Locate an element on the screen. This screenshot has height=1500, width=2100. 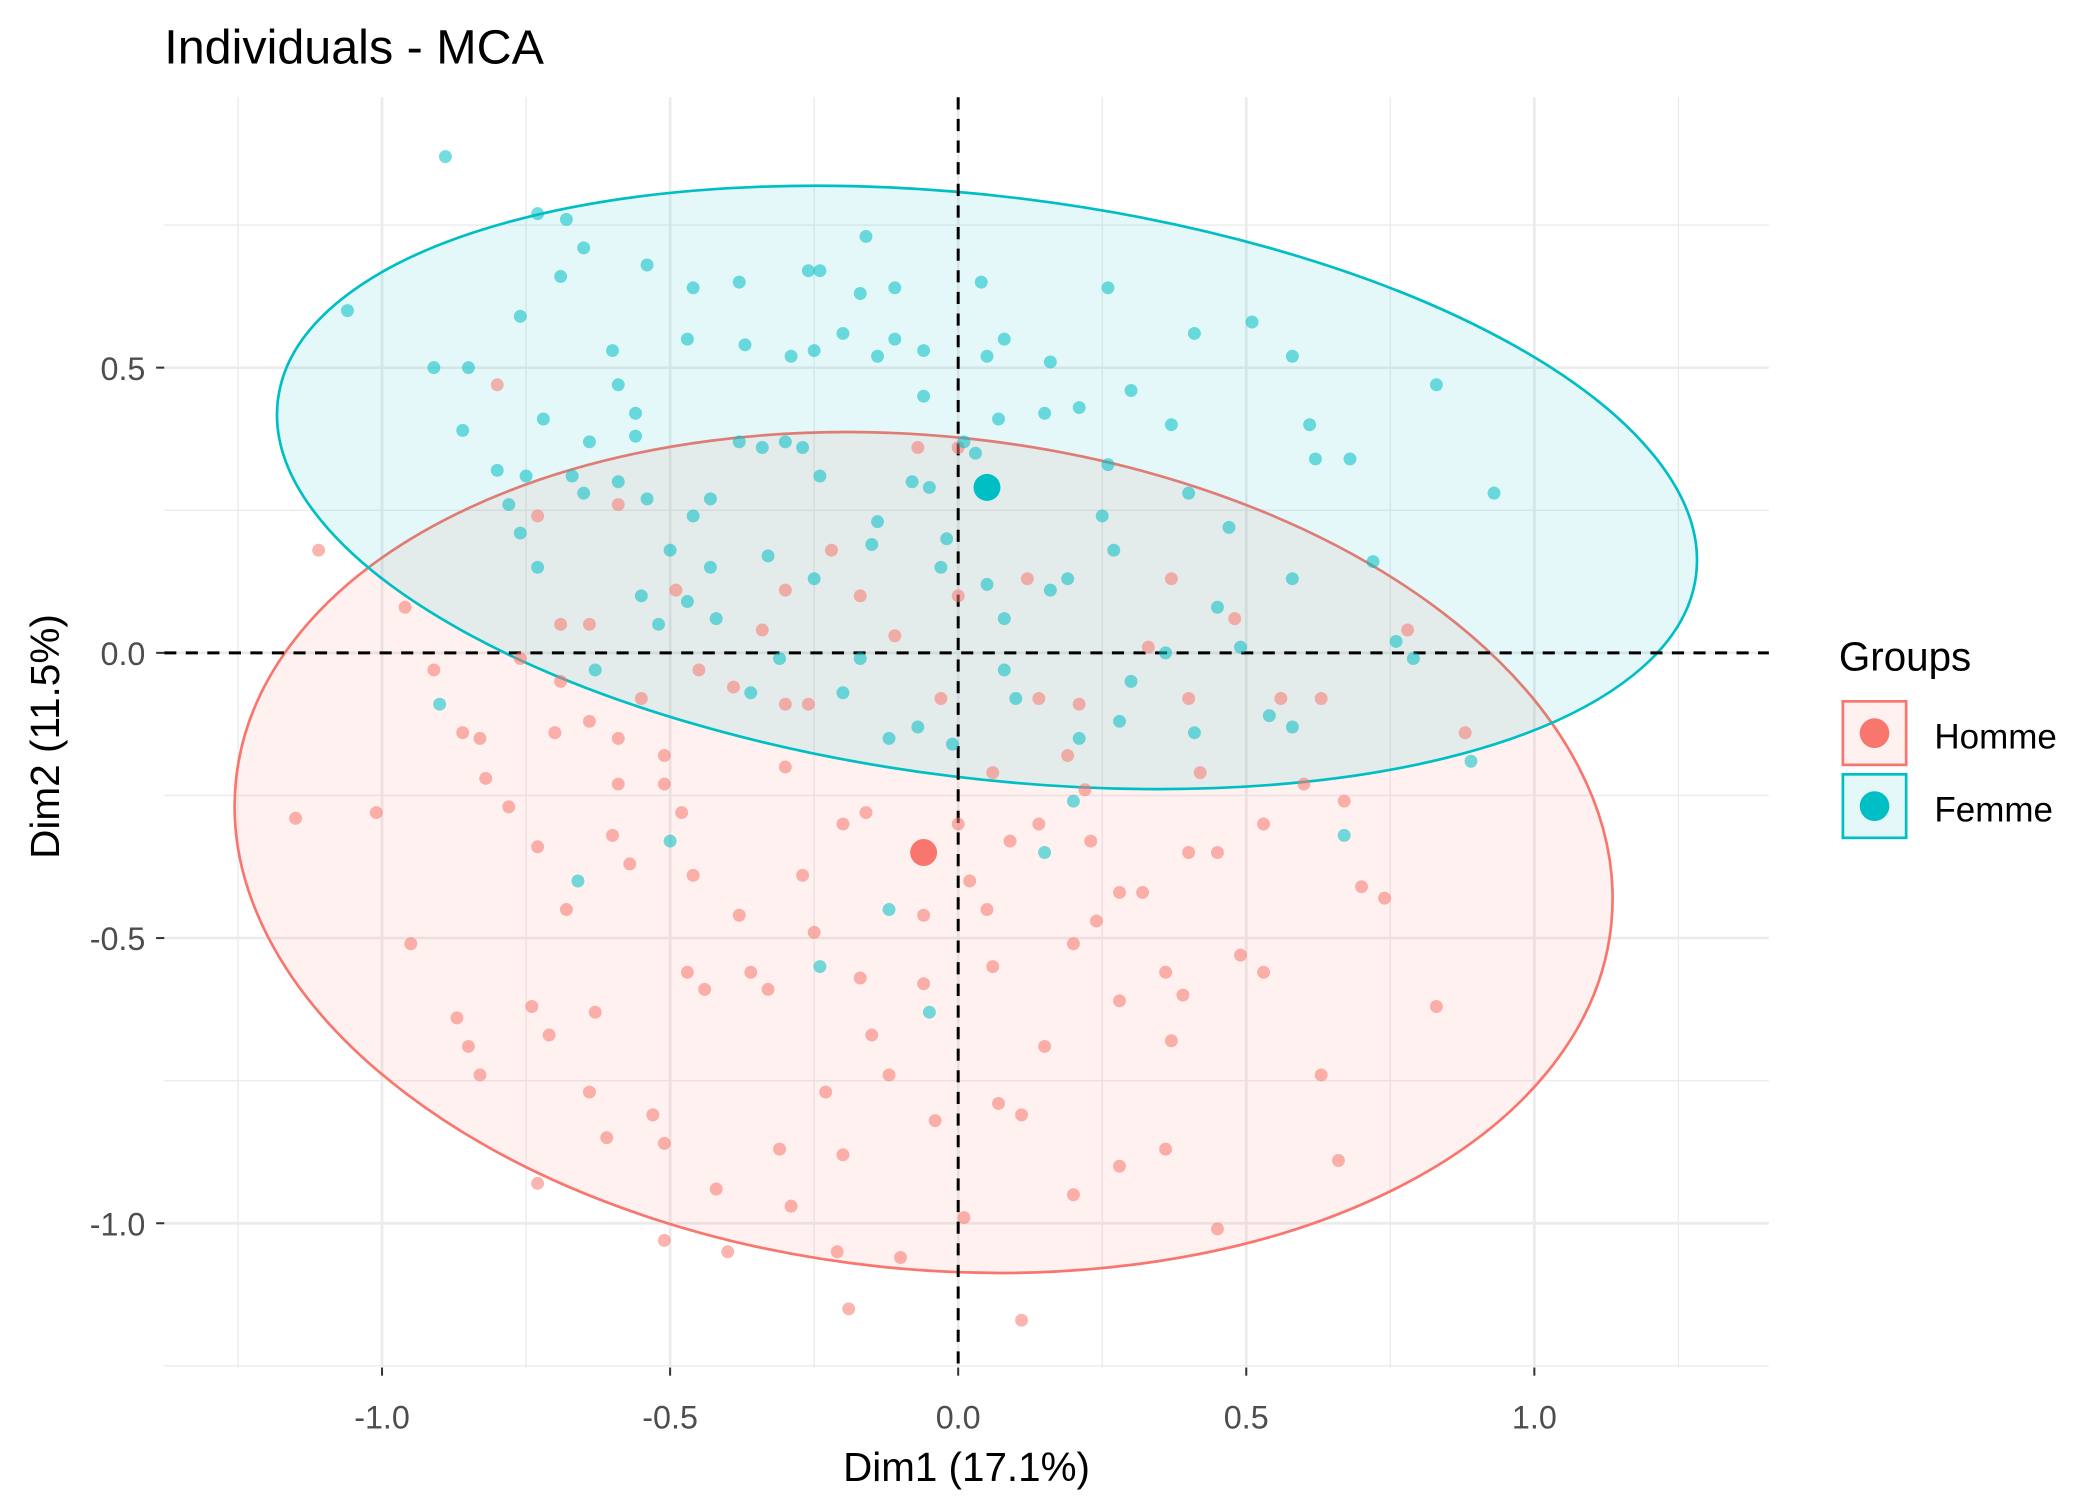
legend: Groups Homme Femme is located at coordinates (1948, 736).